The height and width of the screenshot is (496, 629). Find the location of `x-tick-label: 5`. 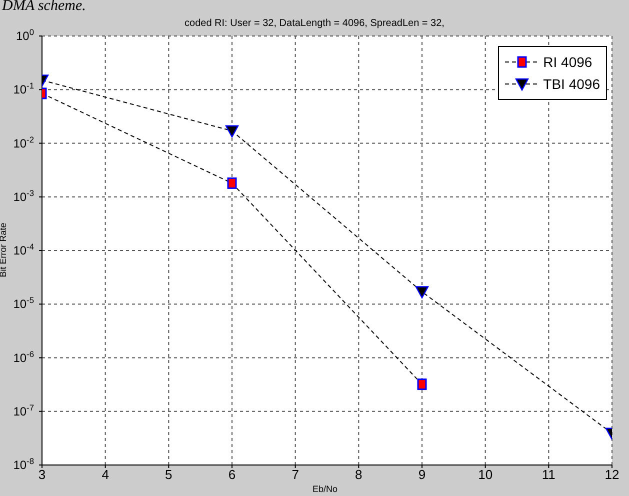

x-tick-label: 5 is located at coordinates (168, 474).